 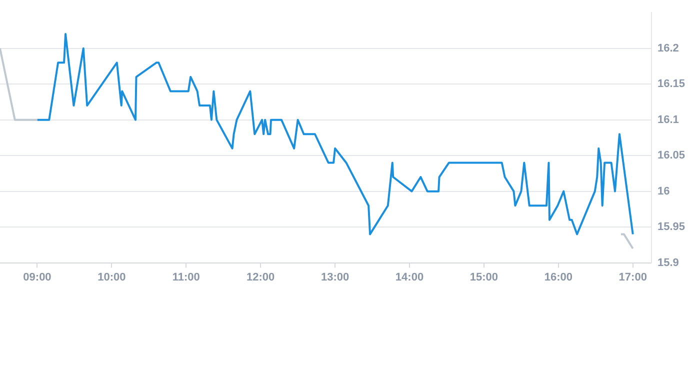 What do you see at coordinates (668, 262) in the screenshot?
I see `y-tick-label: 15.9` at bounding box center [668, 262].